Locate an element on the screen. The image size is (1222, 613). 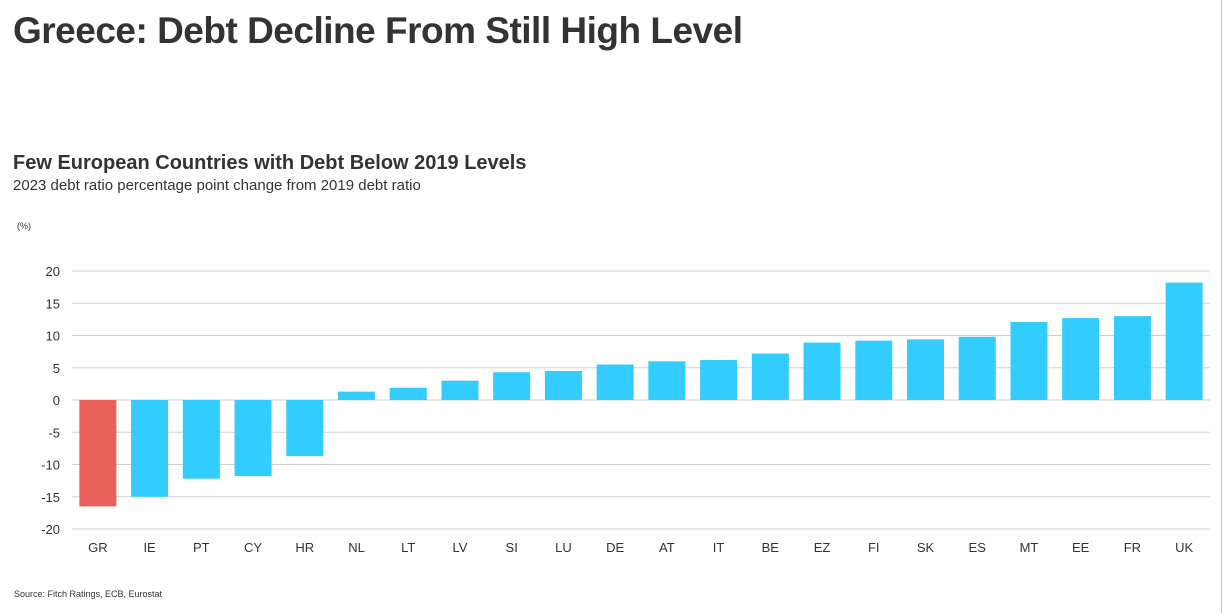
x-tick-label: IE is located at coordinates (149, 547).